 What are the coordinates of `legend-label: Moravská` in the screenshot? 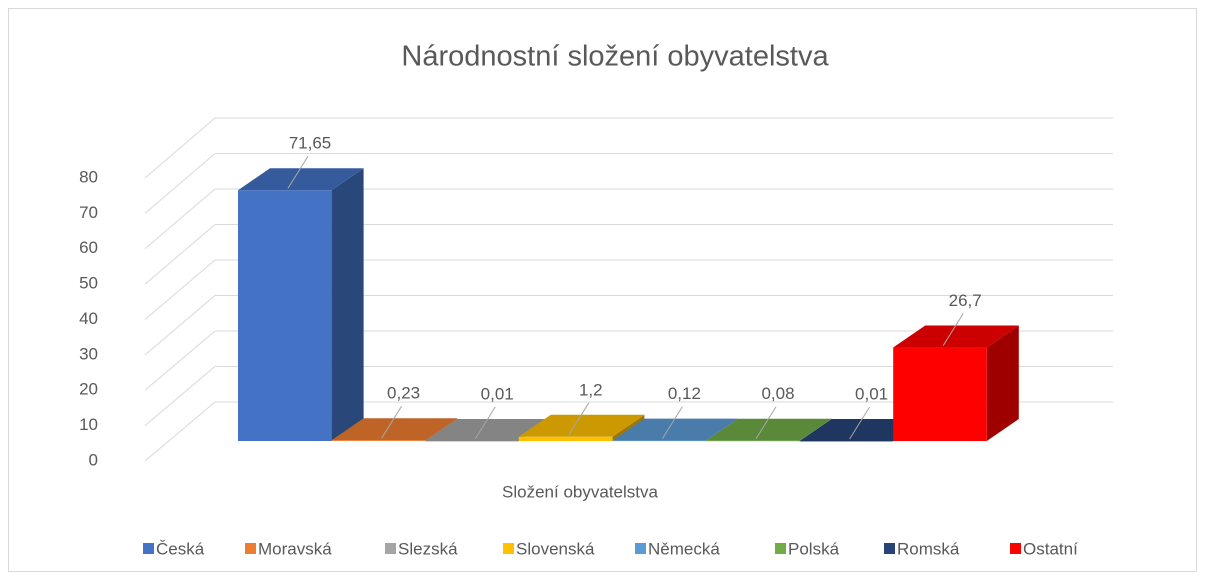 It's located at (295, 548).